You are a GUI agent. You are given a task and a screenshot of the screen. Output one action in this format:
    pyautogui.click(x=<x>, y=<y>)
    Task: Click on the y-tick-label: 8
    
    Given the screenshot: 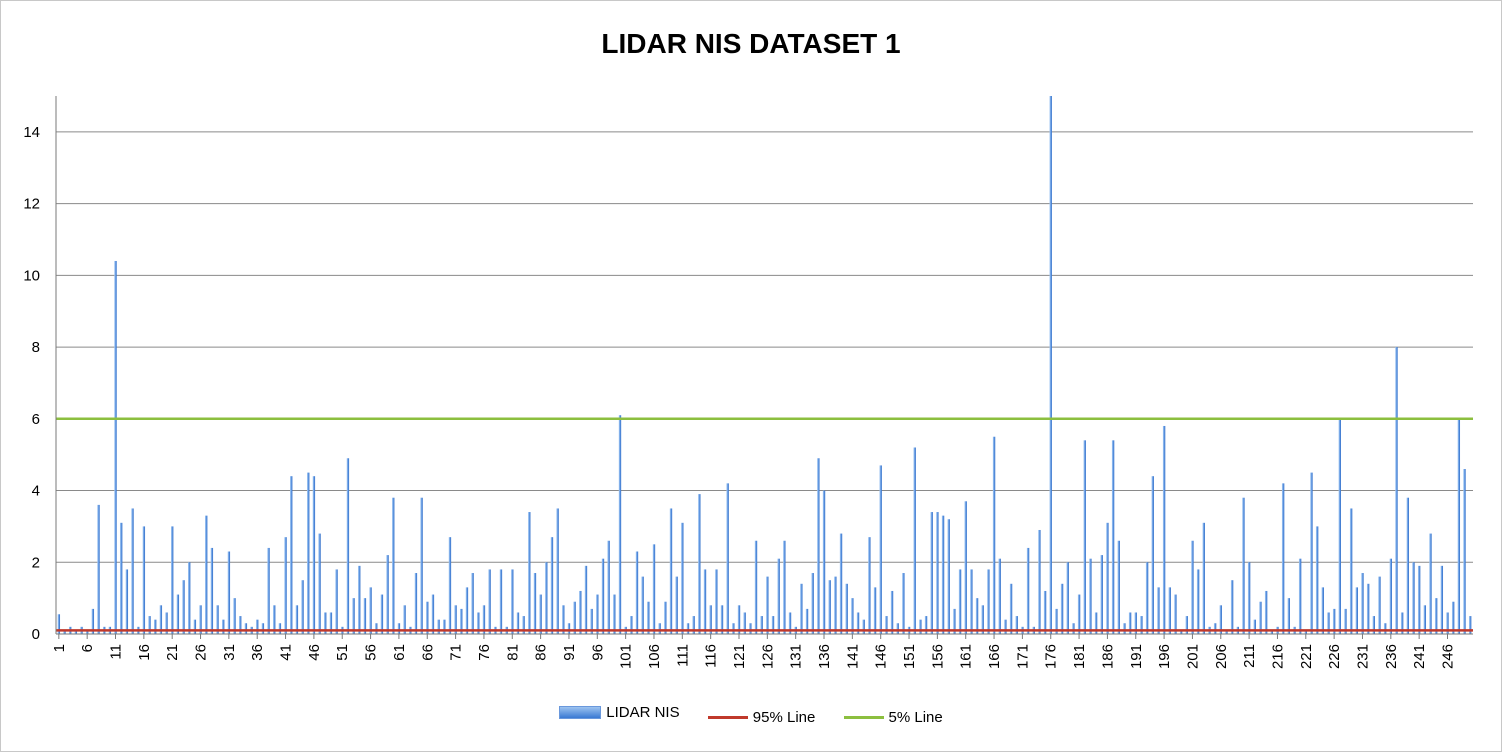 What is the action you would take?
    pyautogui.click(x=36, y=347)
    